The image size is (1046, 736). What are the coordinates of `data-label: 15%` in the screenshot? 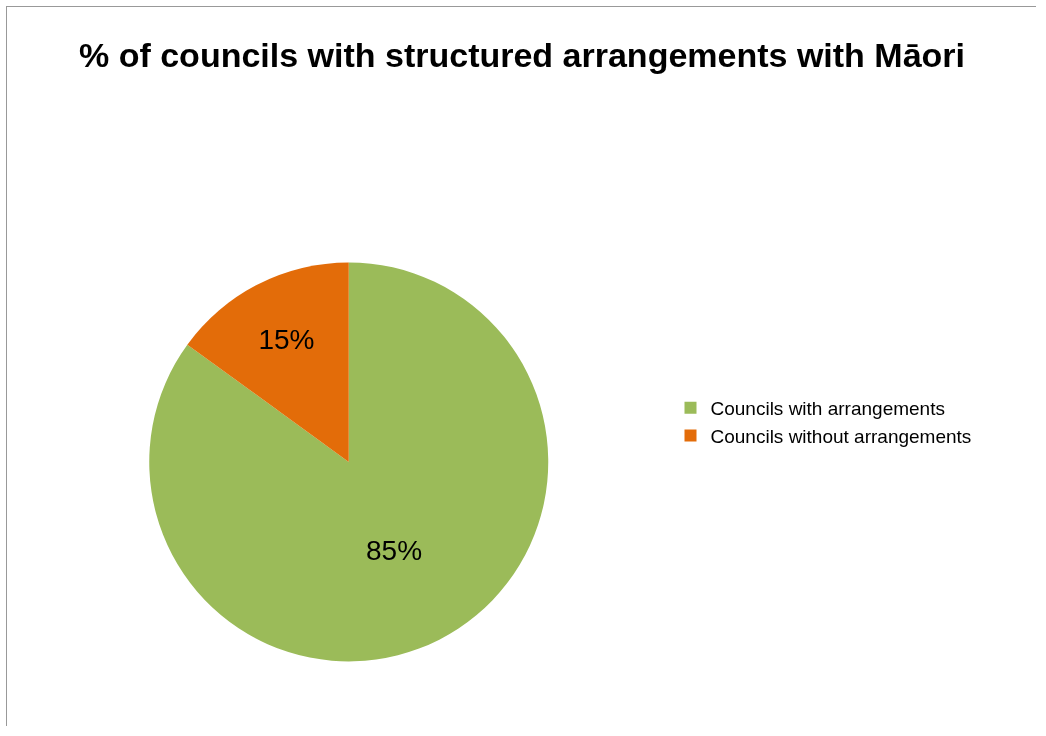 It's located at (286, 340).